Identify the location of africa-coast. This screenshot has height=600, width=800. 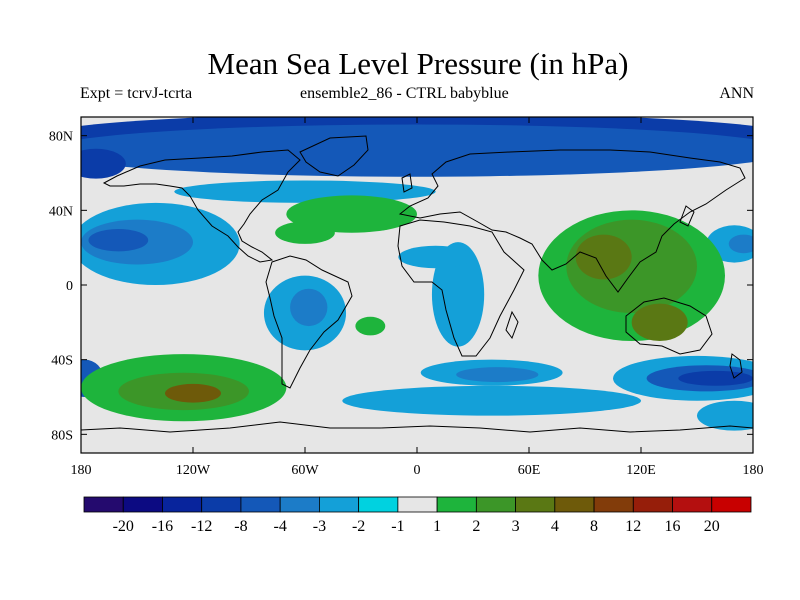
(461, 288).